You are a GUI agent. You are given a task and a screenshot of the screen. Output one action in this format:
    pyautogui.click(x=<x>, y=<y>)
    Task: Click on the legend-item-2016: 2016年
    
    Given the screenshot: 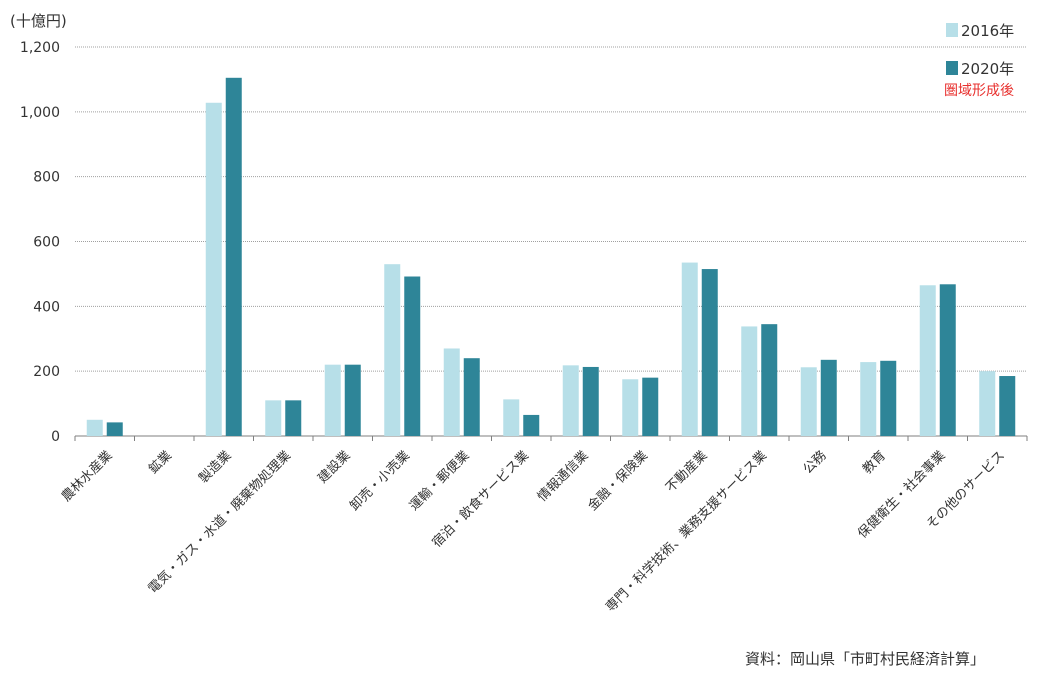 What is the action you would take?
    pyautogui.click(x=980, y=30)
    